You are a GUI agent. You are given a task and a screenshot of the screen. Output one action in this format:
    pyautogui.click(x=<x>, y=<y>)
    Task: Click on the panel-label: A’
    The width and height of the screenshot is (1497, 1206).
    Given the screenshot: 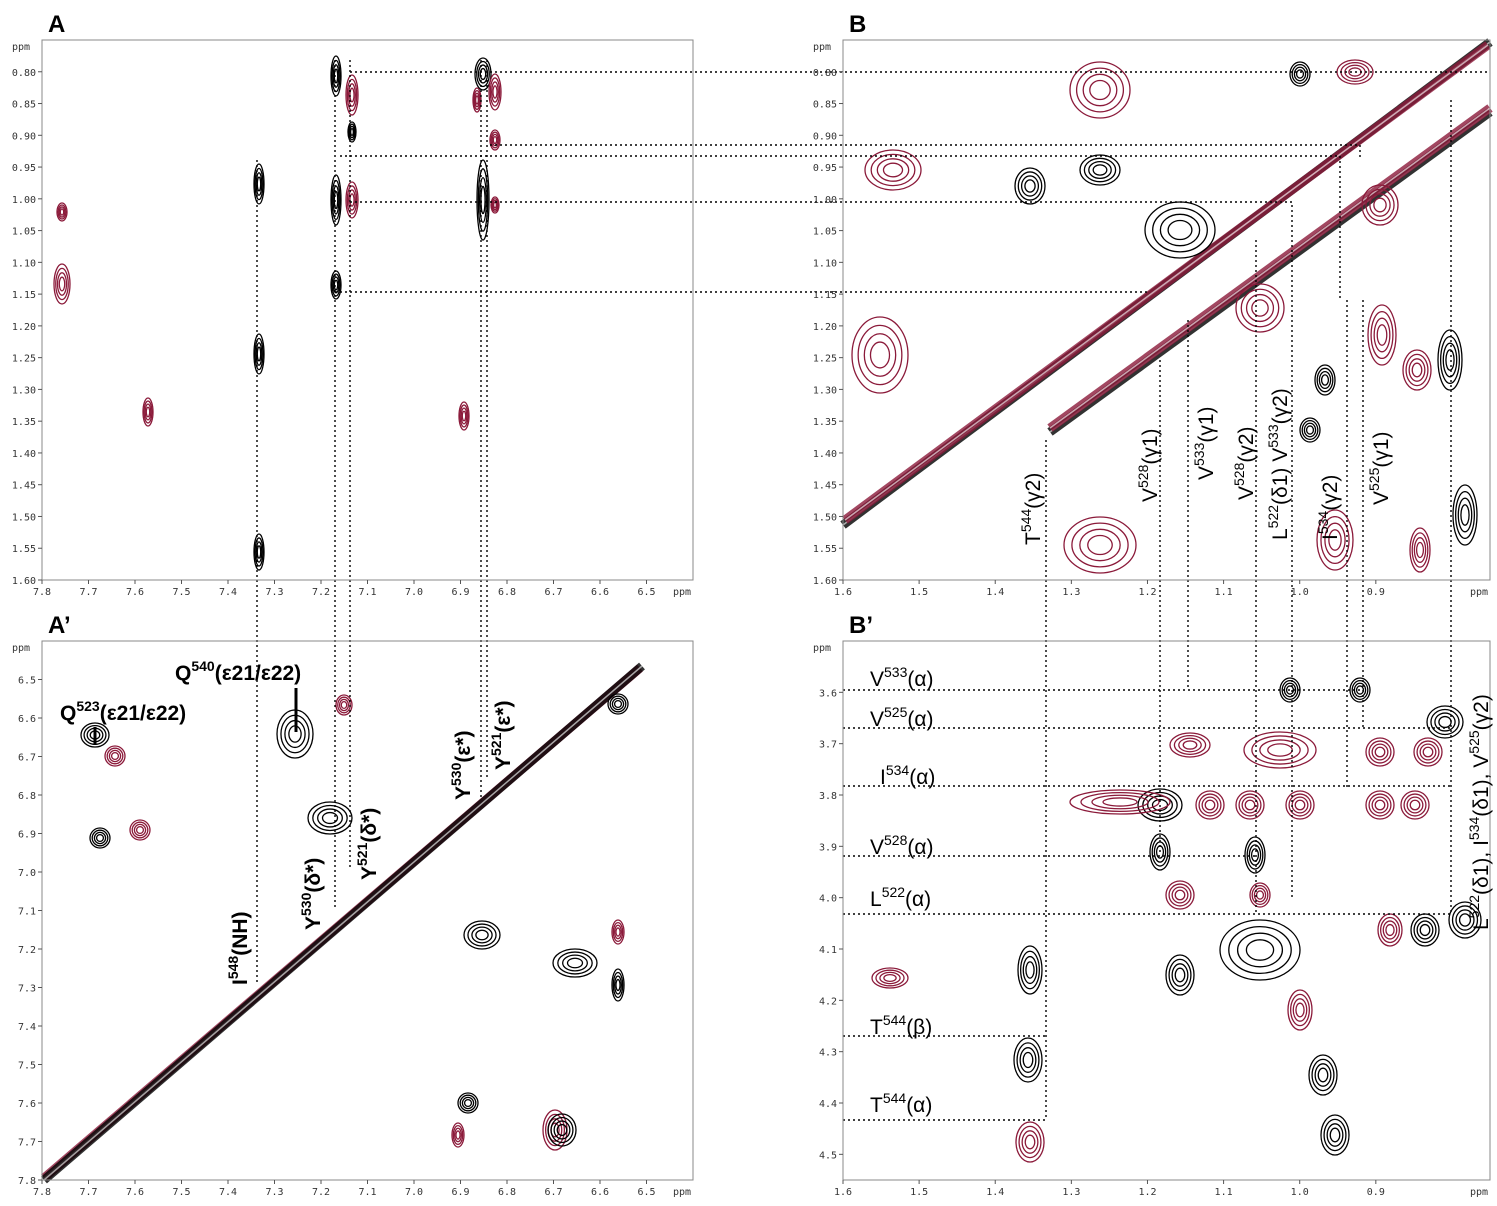 What is the action you would take?
    pyautogui.click(x=59, y=625)
    